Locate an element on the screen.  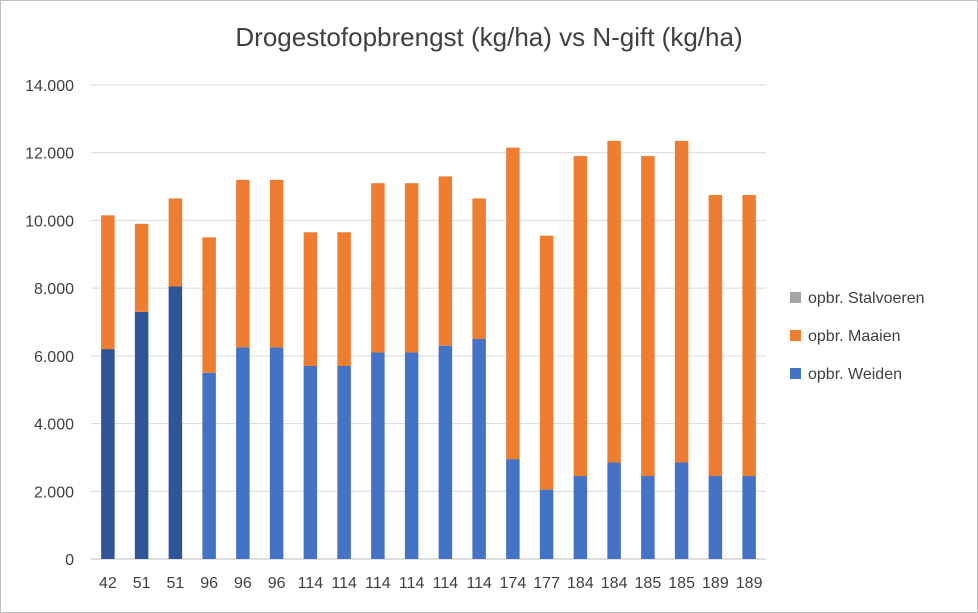
y-tick-label: 2.000 is located at coordinates (54, 492).